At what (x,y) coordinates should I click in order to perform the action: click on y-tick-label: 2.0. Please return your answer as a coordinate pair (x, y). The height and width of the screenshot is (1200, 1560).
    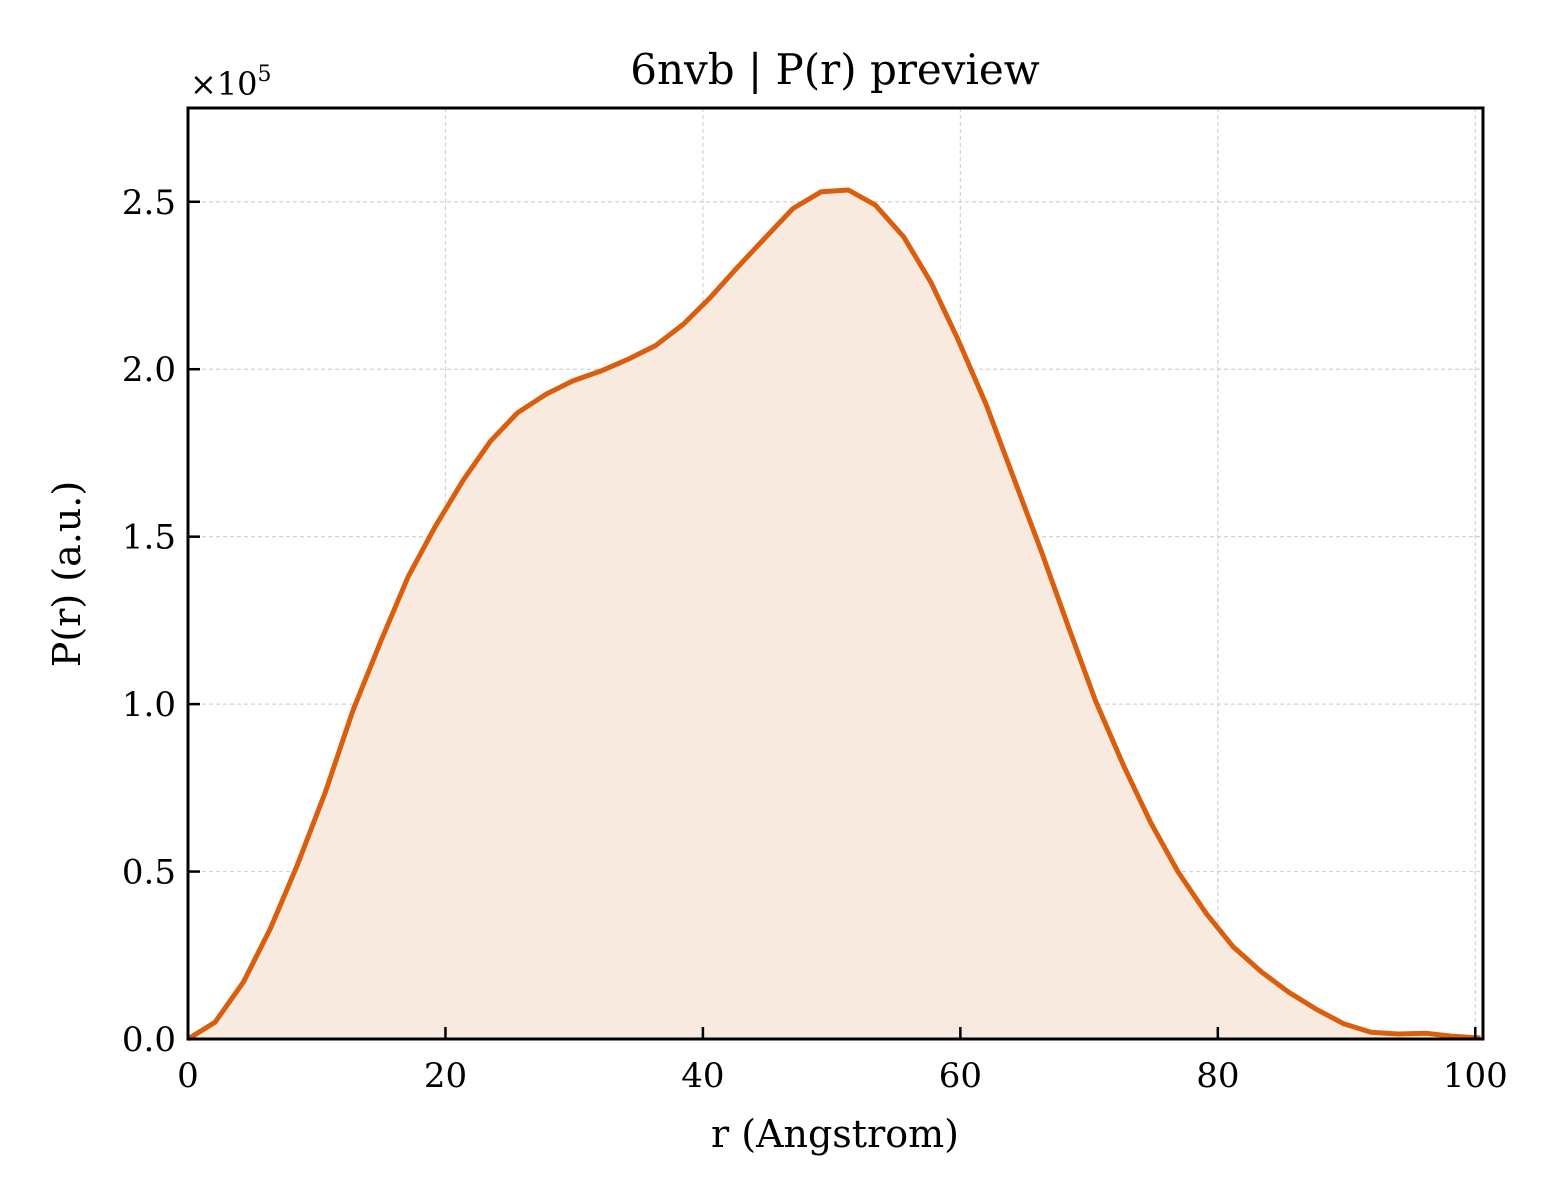
    Looking at the image, I should click on (149, 370).